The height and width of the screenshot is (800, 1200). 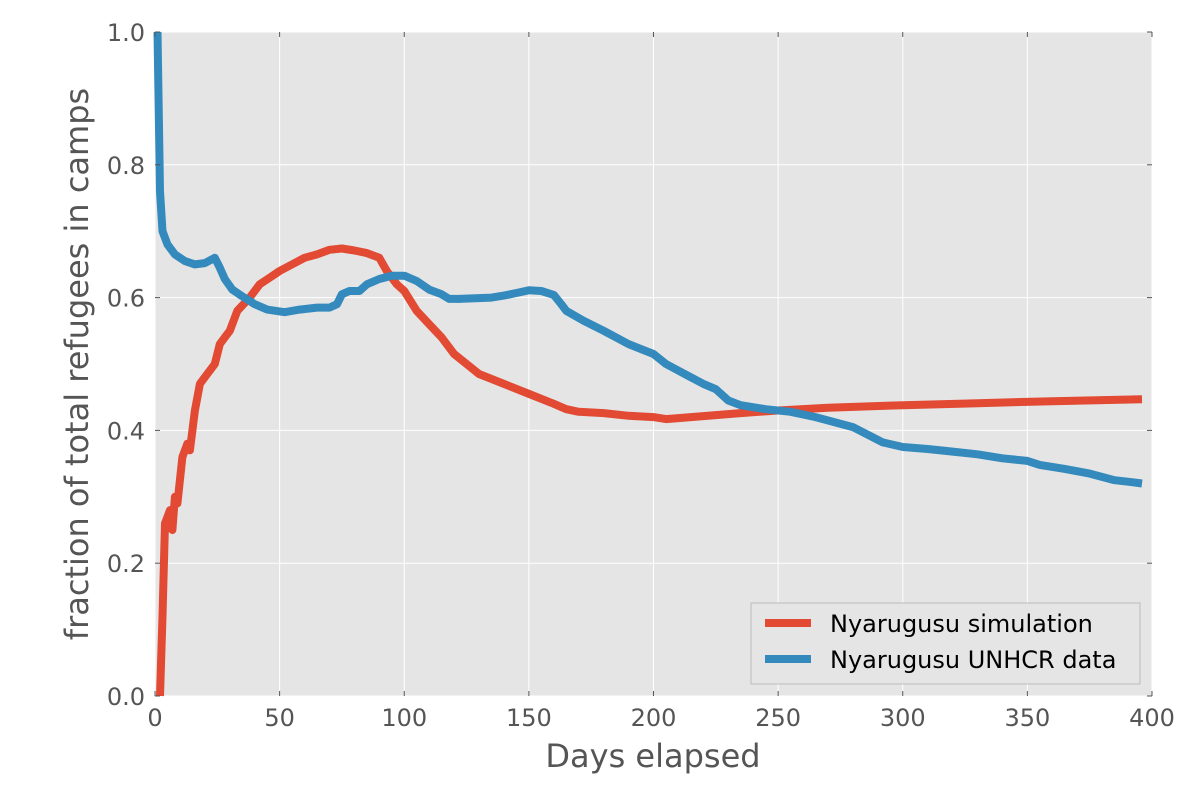 What do you see at coordinates (279, 718) in the screenshot?
I see `x-tick-label: 50` at bounding box center [279, 718].